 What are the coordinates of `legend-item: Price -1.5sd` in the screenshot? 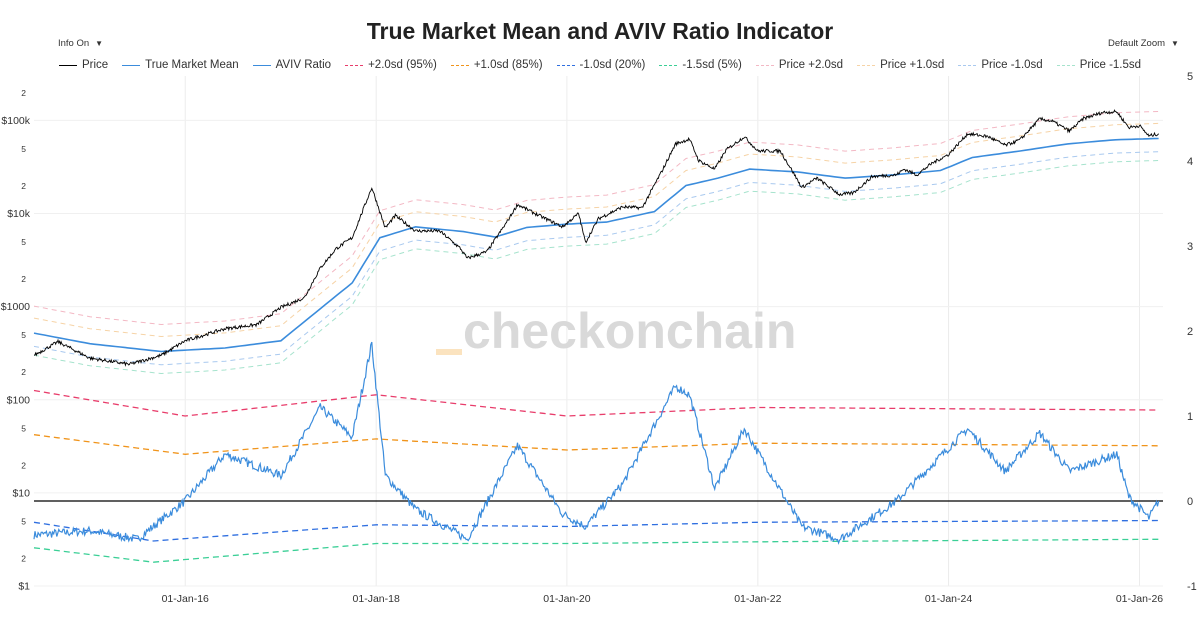 It's located at (1099, 65).